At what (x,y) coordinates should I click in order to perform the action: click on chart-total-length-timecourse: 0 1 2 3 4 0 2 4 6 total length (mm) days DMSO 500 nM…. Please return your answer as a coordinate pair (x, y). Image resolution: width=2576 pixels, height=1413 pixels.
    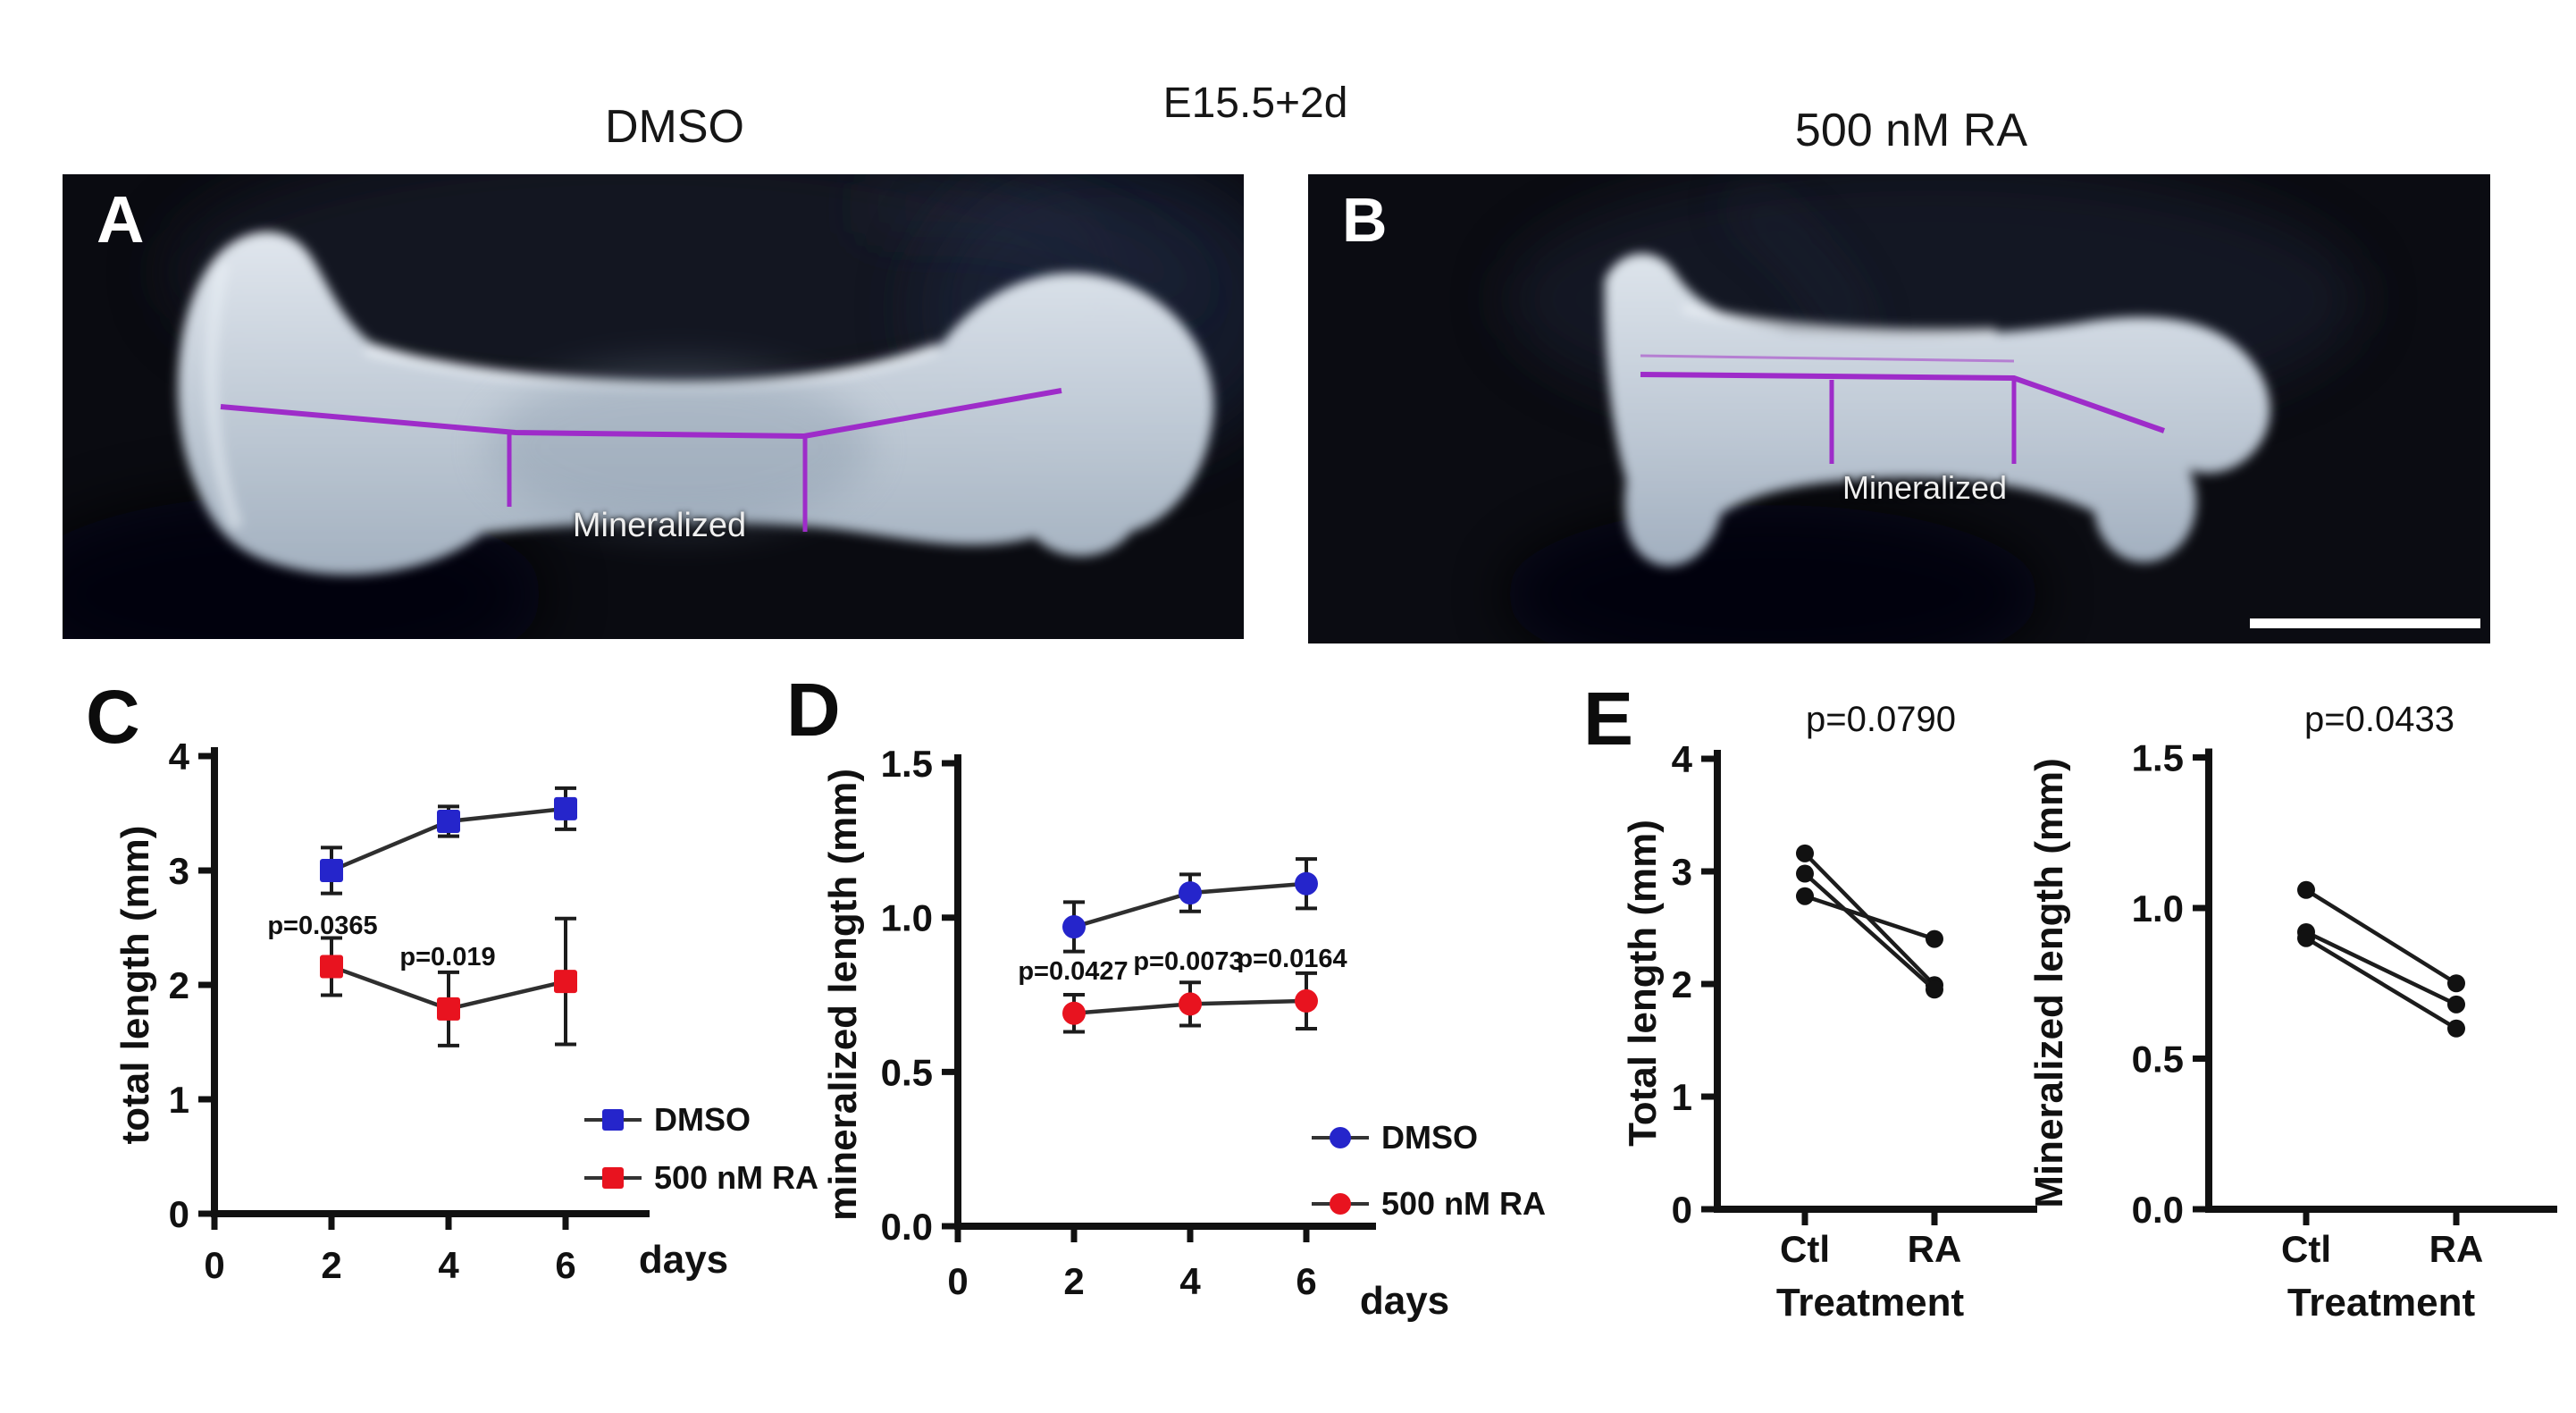
    Looking at the image, I should click on (465, 1011).